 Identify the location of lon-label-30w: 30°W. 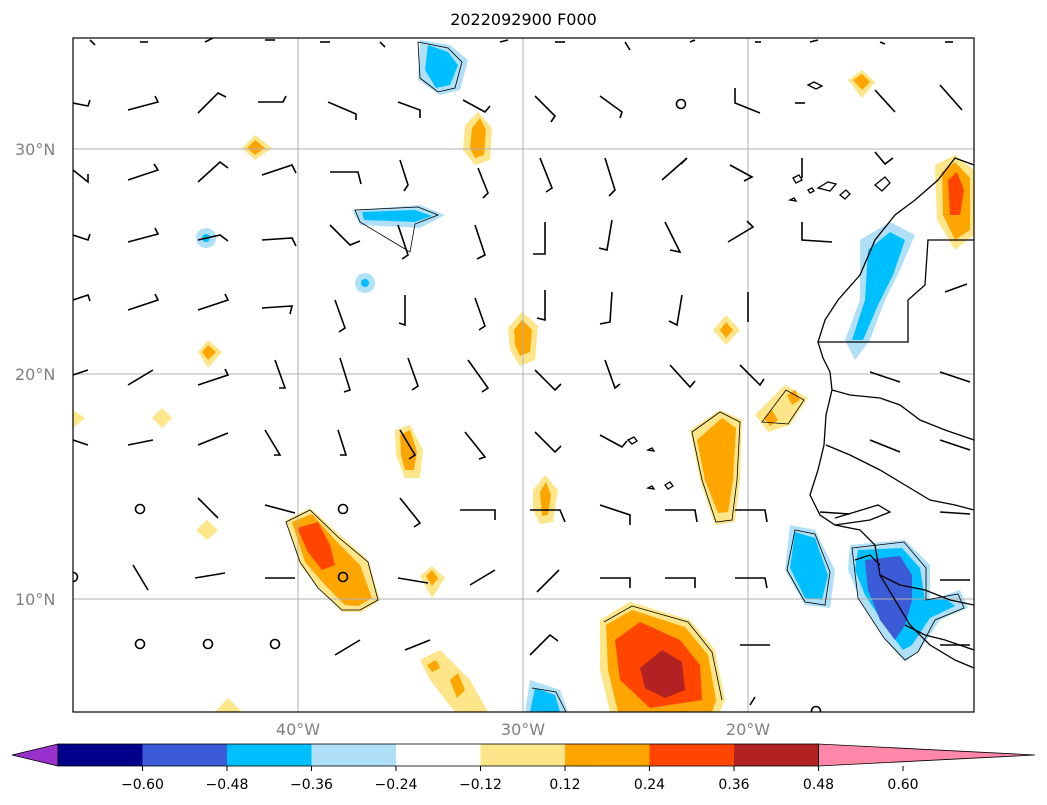
(523, 729).